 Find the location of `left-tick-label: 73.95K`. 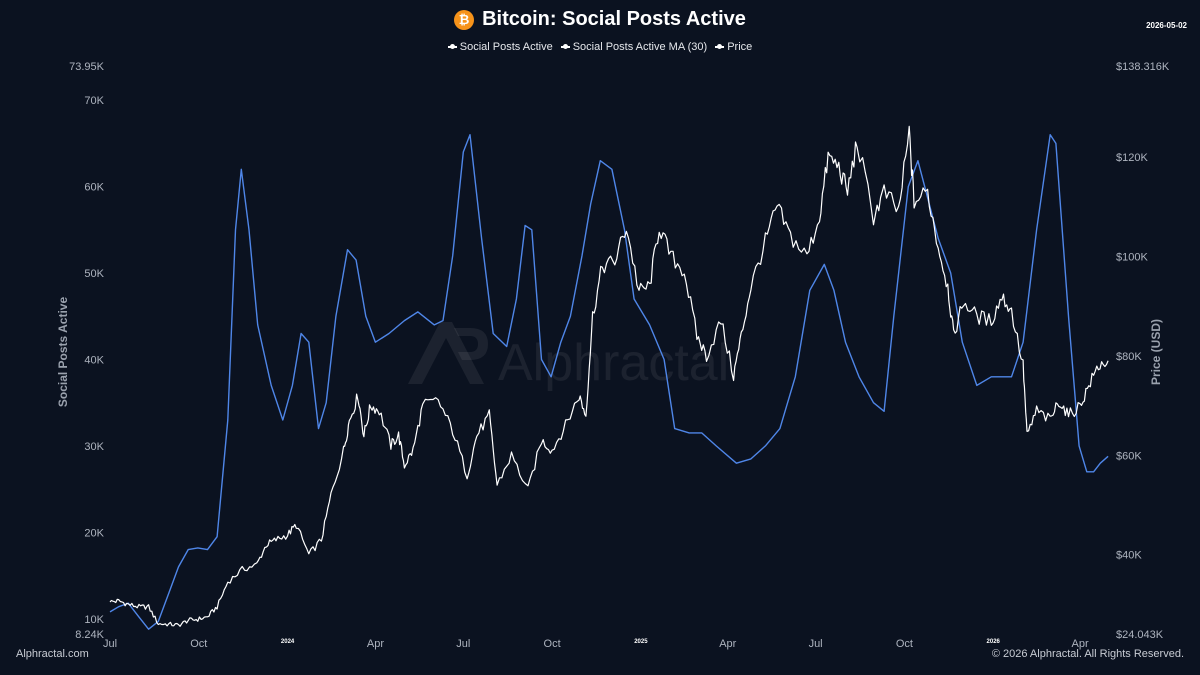

left-tick-label: 73.95K is located at coordinates (87, 67).